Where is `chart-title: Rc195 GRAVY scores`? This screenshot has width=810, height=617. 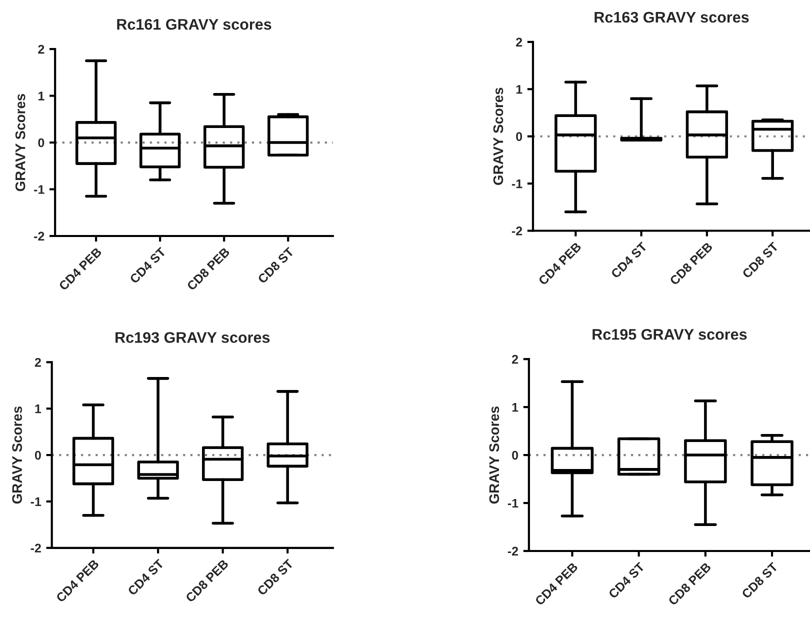 chart-title: Rc195 GRAVY scores is located at coordinates (669, 334).